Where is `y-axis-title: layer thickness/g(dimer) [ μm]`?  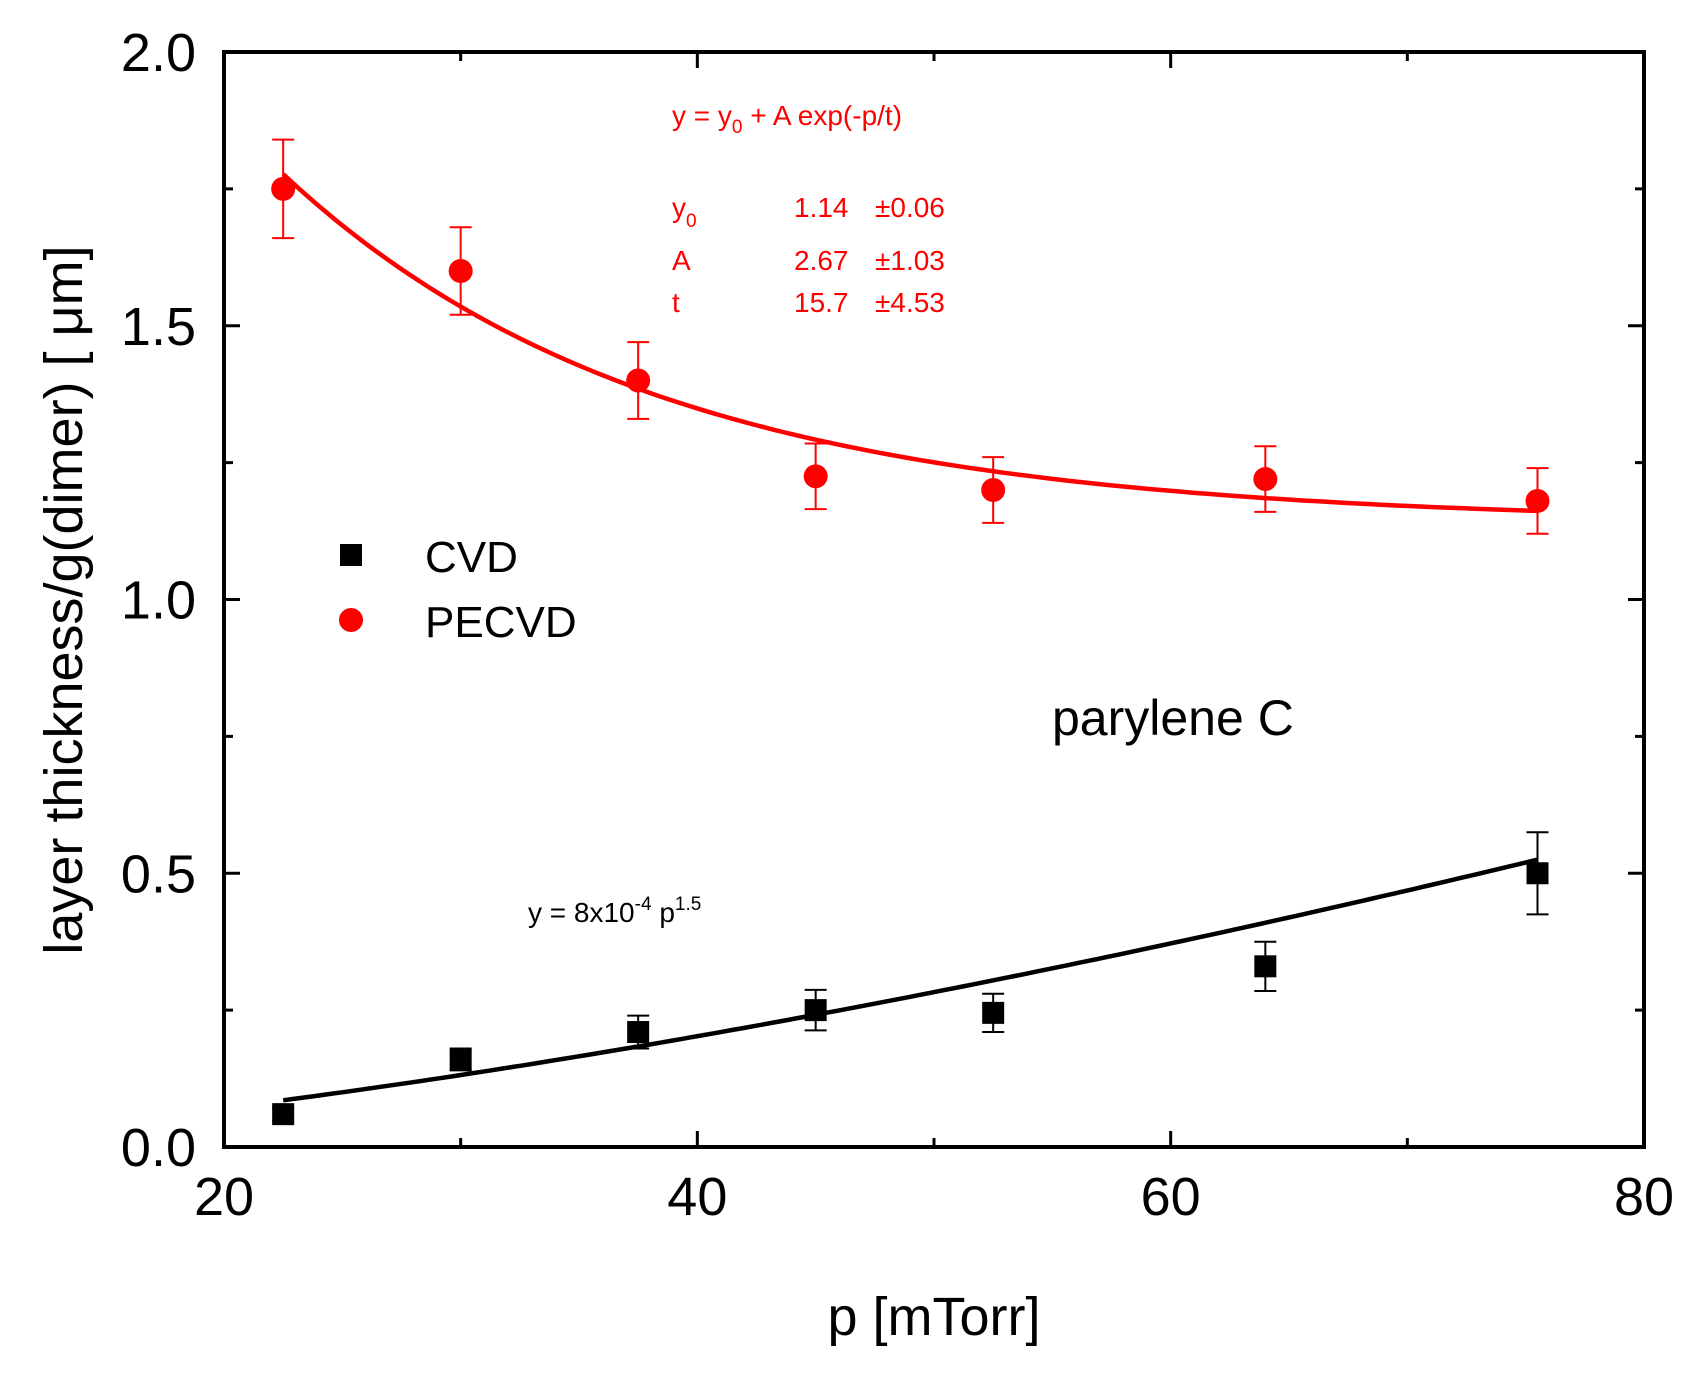
y-axis-title: layer thickness/g(dimer) [ μm] is located at coordinates (64, 599).